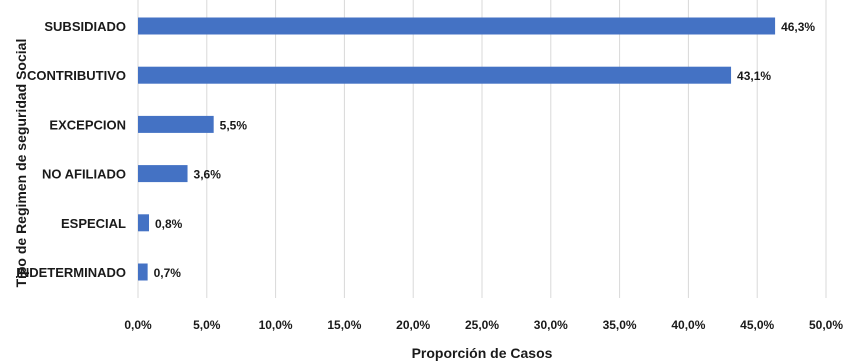  What do you see at coordinates (85, 26) in the screenshot?
I see `category-label: SUBSIDIADO` at bounding box center [85, 26].